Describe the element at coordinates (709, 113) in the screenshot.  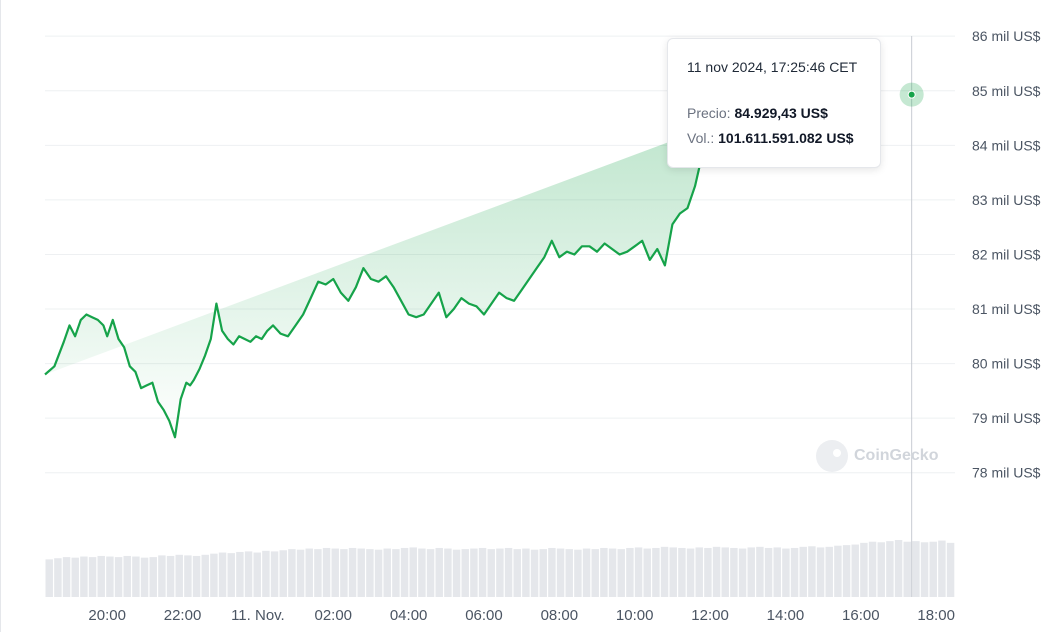
I see `tooltip-price-label: Precio:` at that location.